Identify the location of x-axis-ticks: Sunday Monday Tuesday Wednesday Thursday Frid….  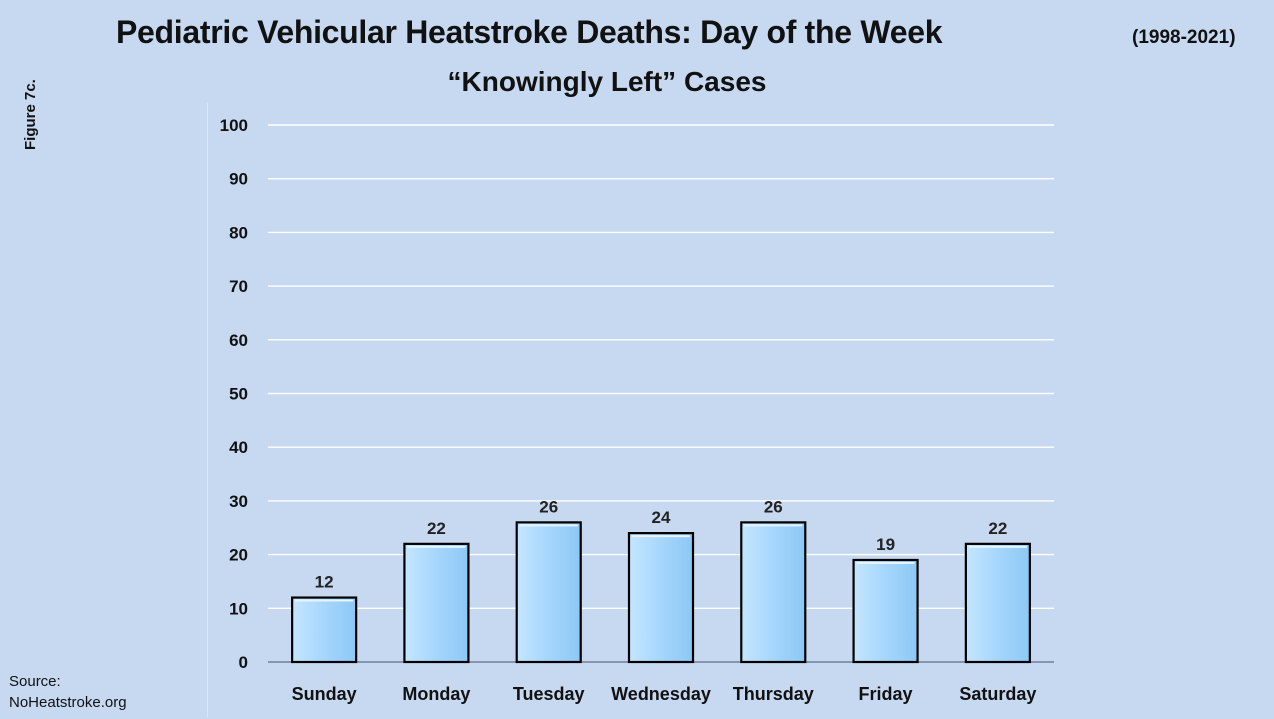
(664, 694).